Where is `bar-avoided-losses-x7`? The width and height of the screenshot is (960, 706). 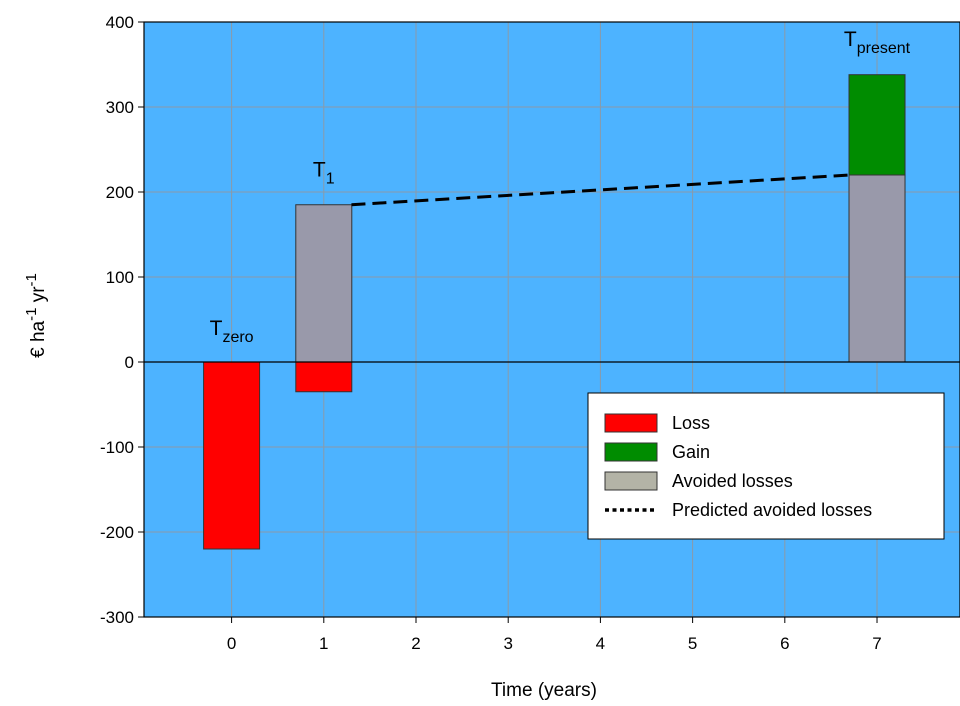 bar-avoided-losses-x7 is located at coordinates (877, 268).